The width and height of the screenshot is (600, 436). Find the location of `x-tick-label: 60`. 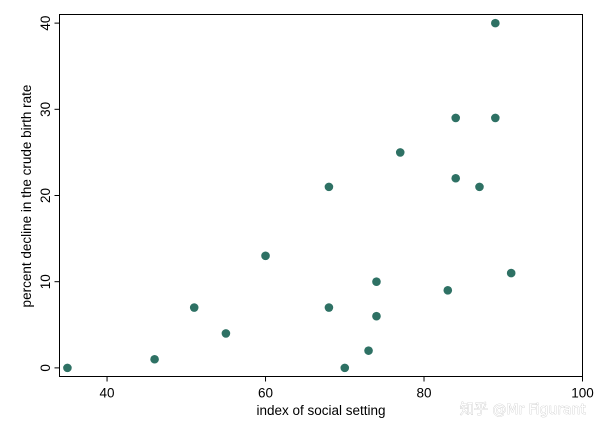

x-tick-label: 60 is located at coordinates (265, 393).